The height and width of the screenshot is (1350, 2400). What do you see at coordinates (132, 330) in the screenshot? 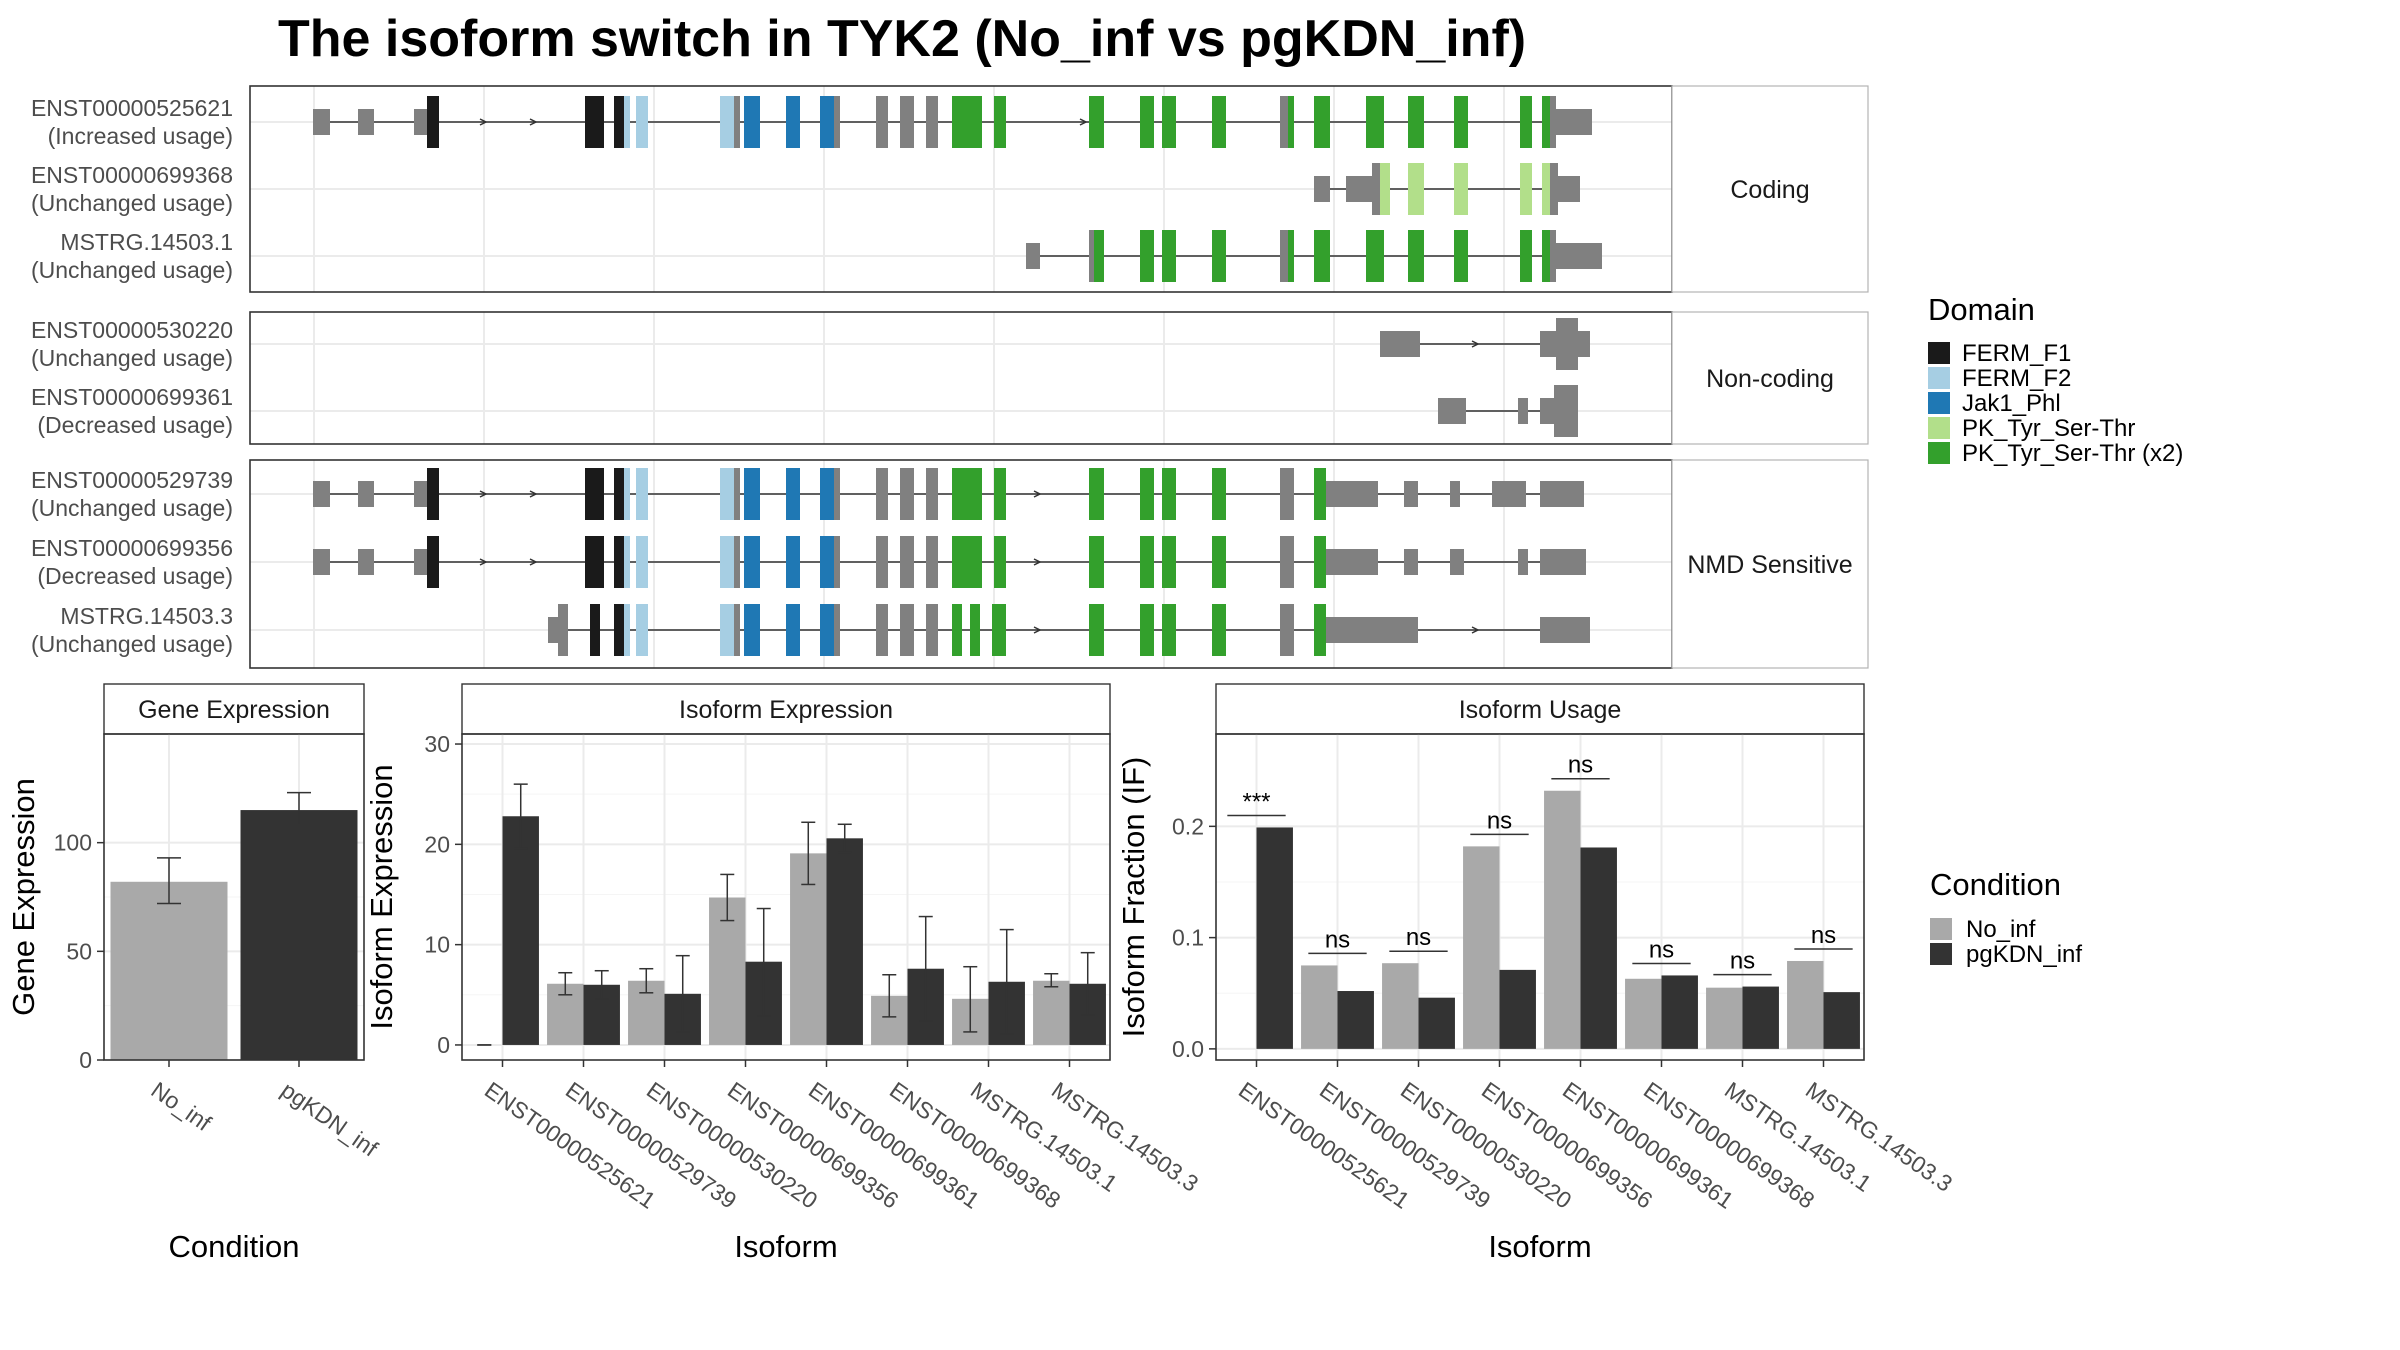
I see `isoform-label: ENST00000530220` at bounding box center [132, 330].